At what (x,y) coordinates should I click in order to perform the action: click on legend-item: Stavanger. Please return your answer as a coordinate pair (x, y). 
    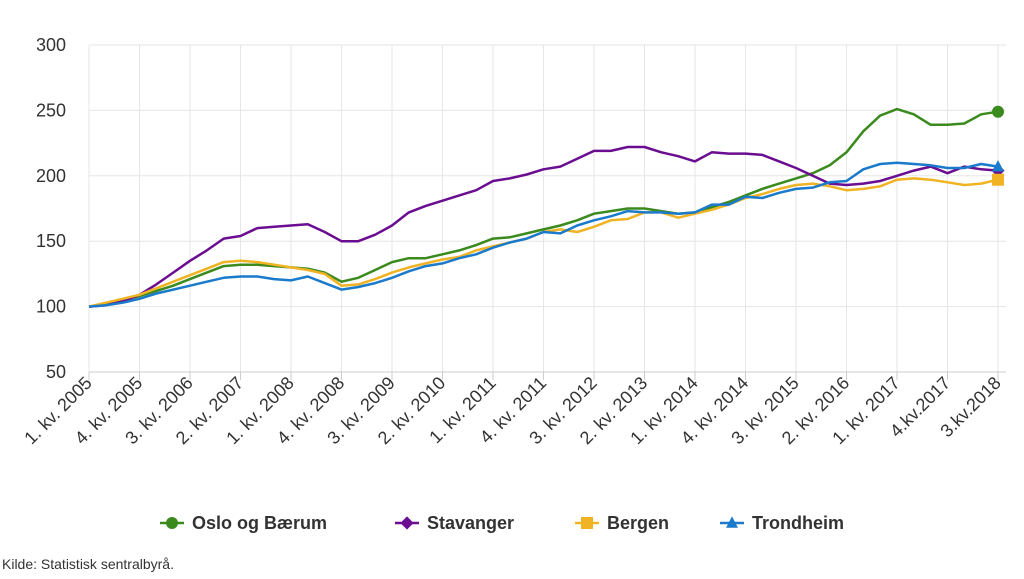
    Looking at the image, I should click on (454, 523).